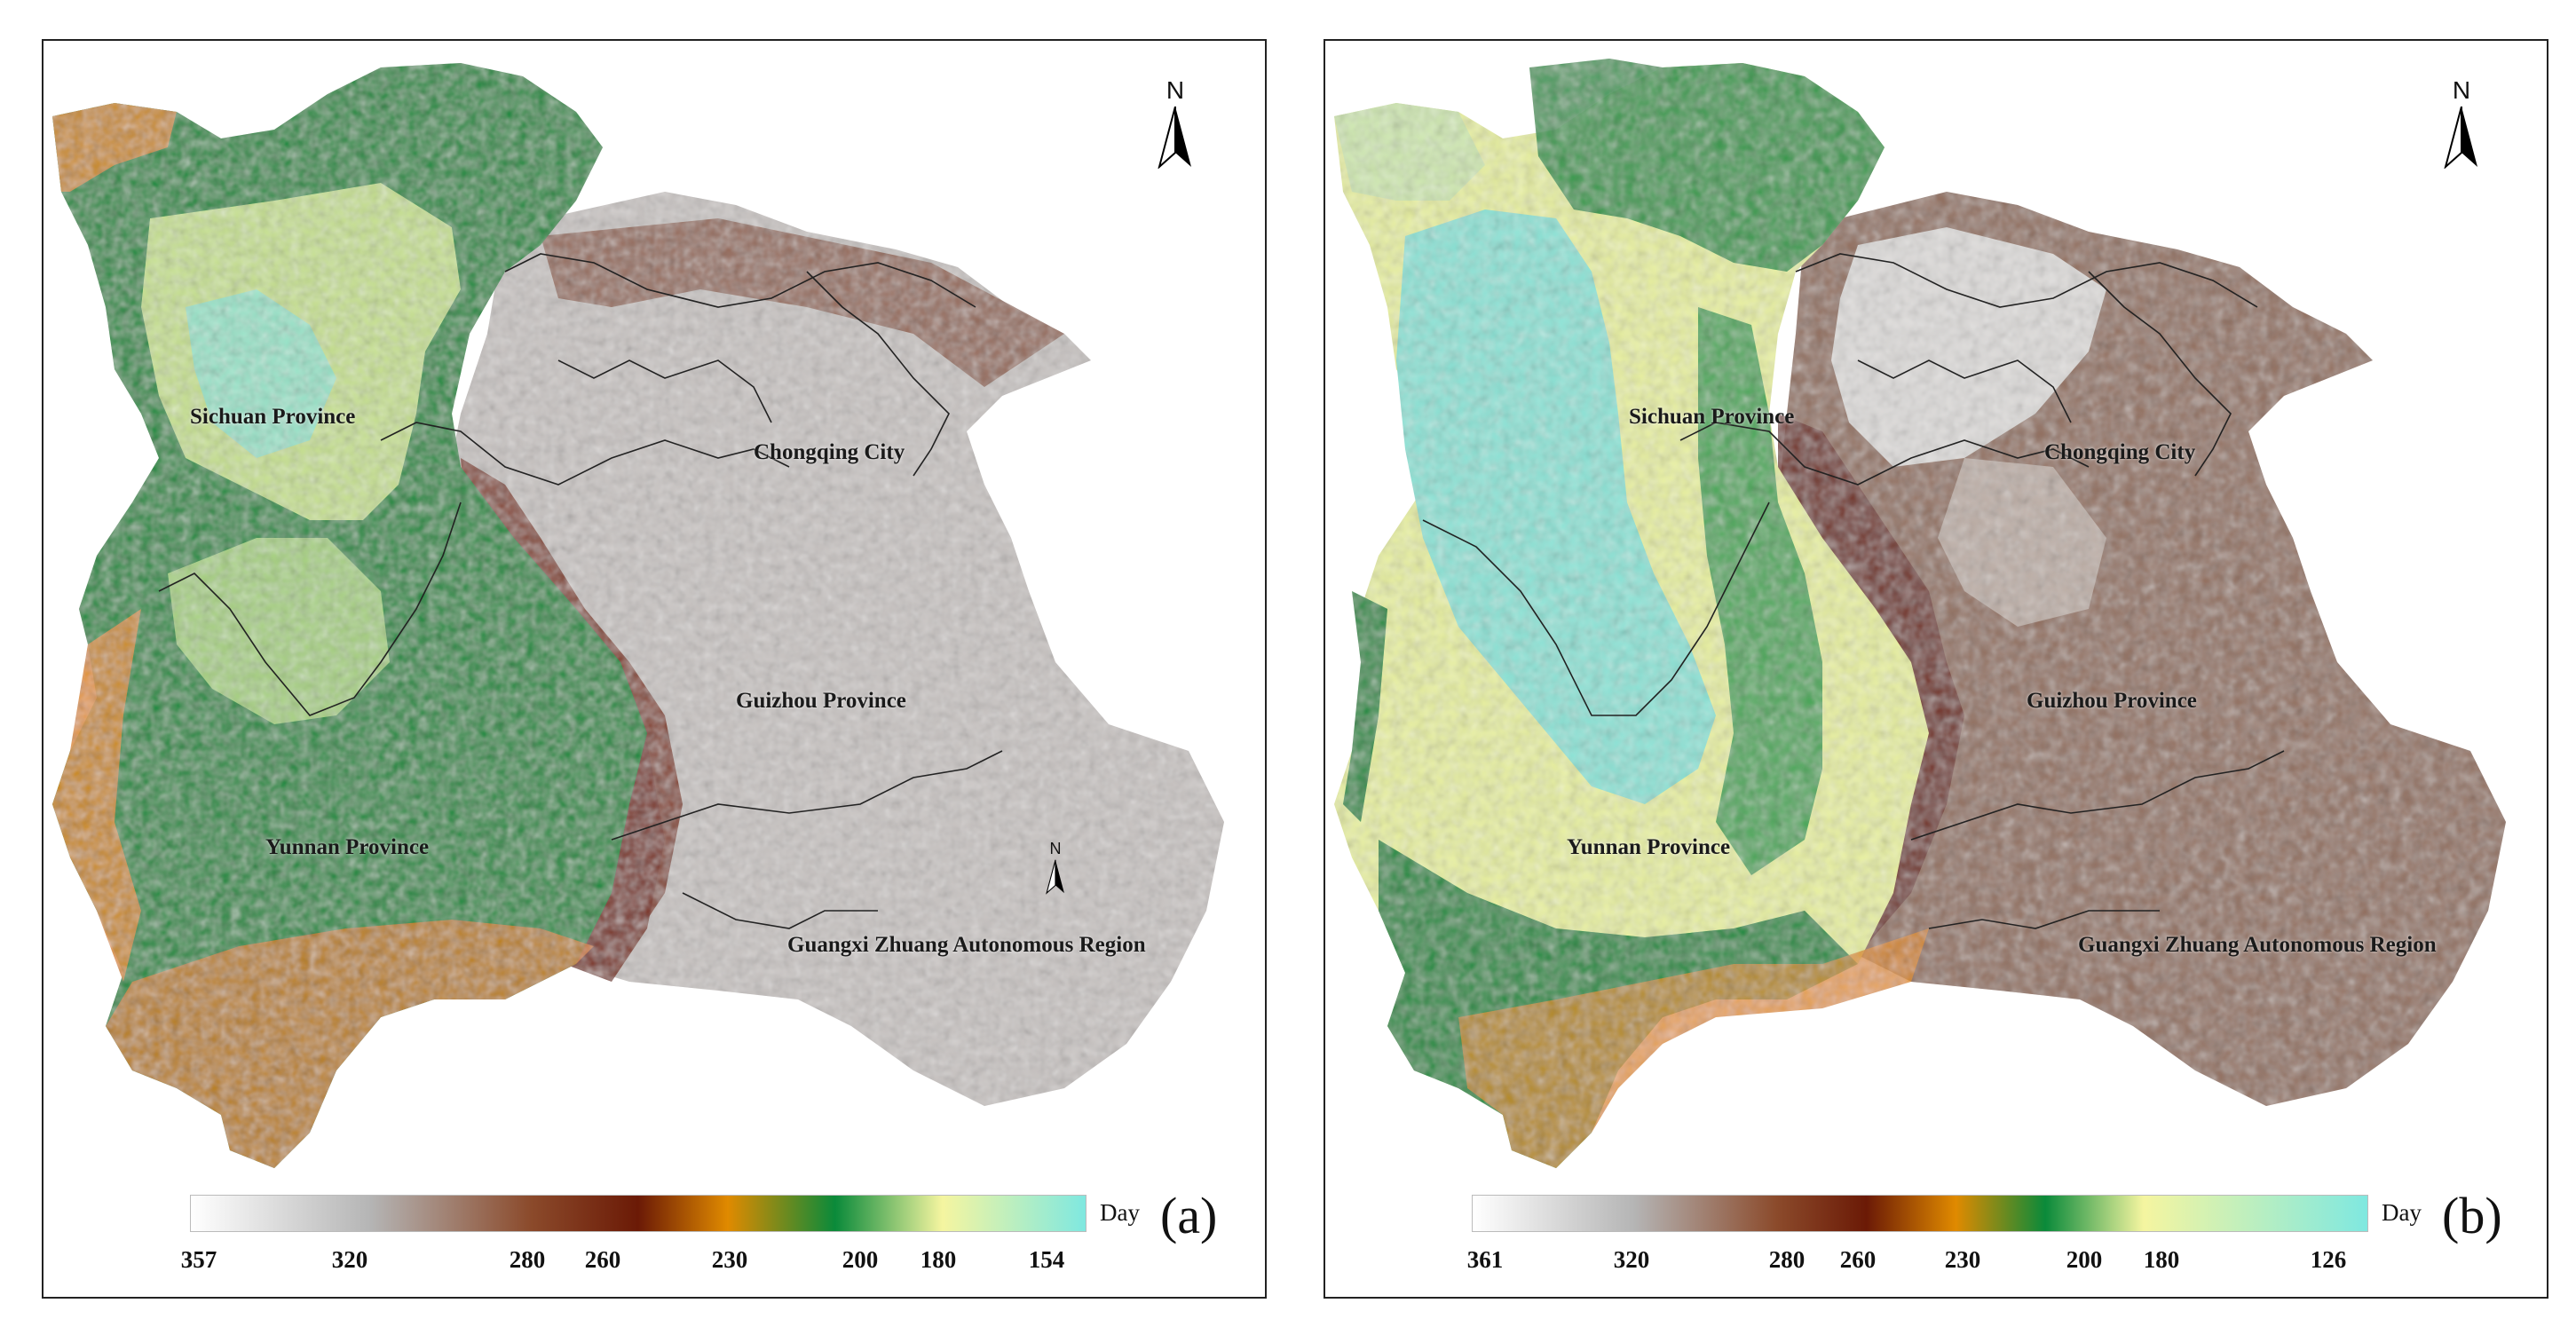  I want to click on panel-letter-a: (a), so click(1189, 1215).